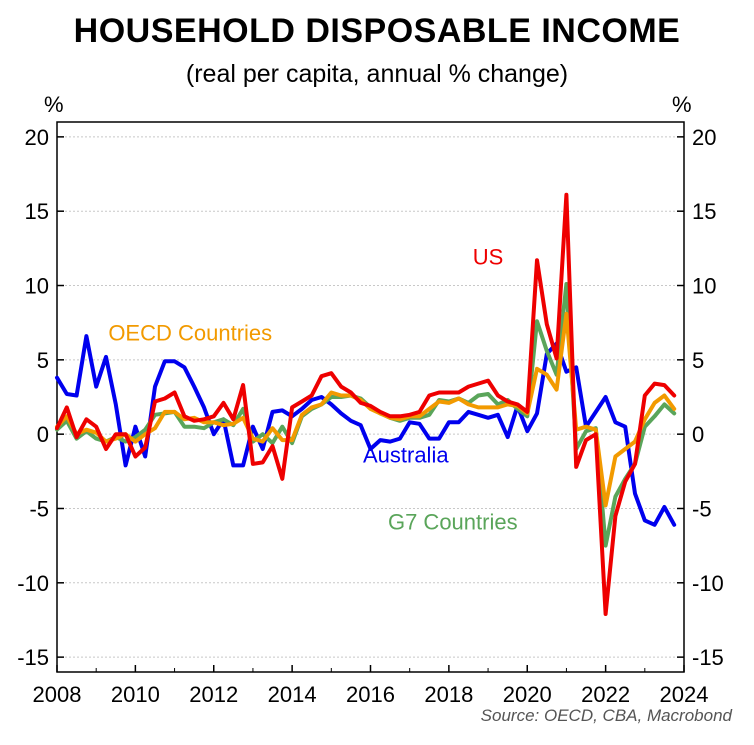 This screenshot has width=754, height=745. Describe the element at coordinates (488, 257) in the screenshot. I see `series-label-us: US` at that location.